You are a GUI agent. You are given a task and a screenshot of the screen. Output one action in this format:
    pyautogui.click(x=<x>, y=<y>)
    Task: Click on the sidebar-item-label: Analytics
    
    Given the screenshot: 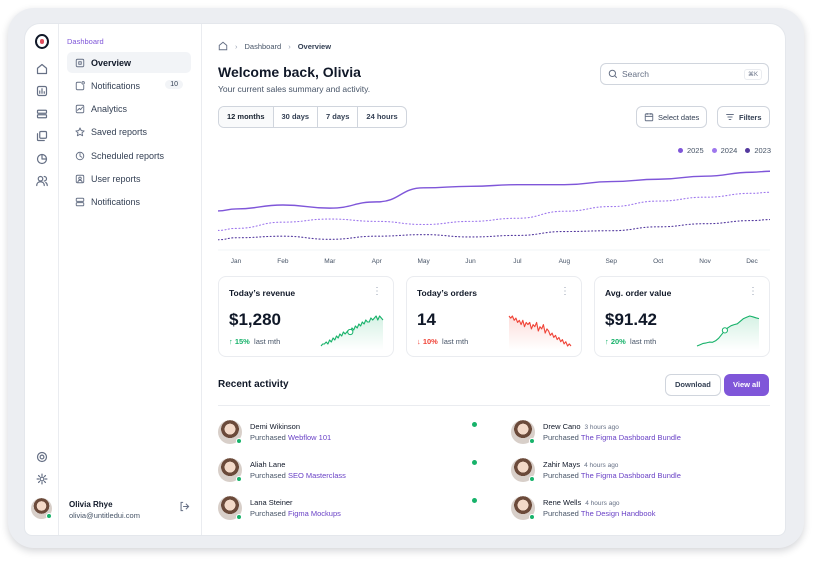 What is the action you would take?
    pyautogui.click(x=109, y=108)
    